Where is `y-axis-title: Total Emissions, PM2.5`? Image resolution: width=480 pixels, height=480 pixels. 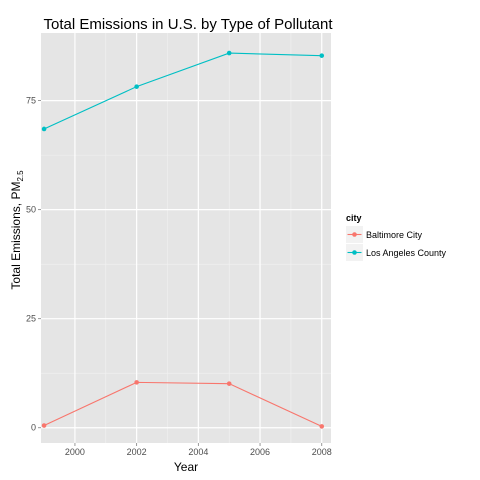 y-axis-title: Total Emissions, PM2.5 is located at coordinates (17, 230).